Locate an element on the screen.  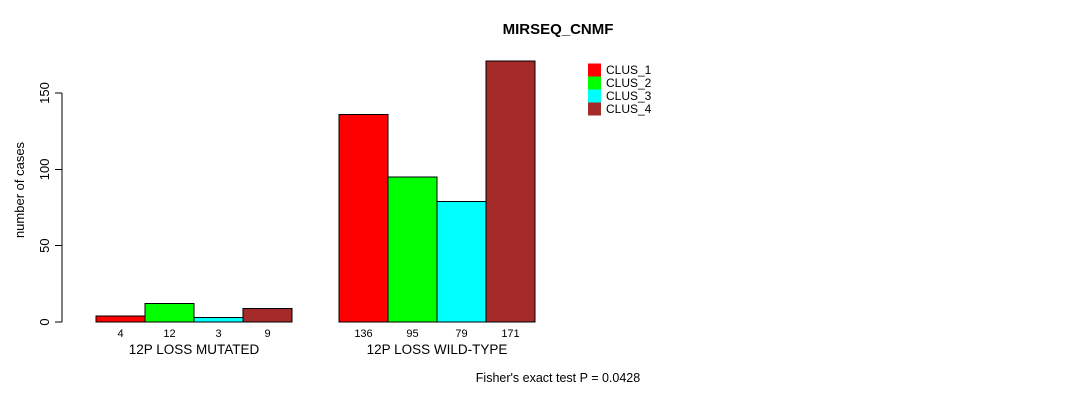
bar-value-label: 95 is located at coordinates (412, 334).